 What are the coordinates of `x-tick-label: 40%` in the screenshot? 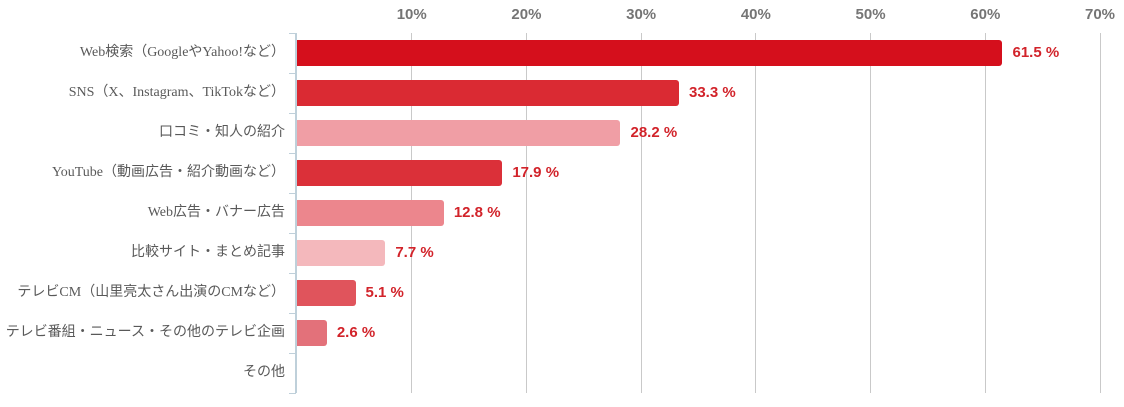 It's located at (755, 14).